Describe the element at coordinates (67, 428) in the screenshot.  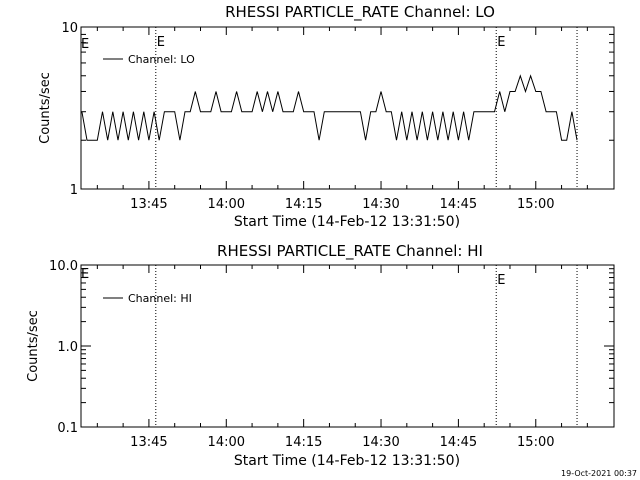
I see `y-tick-label: 0.1` at that location.